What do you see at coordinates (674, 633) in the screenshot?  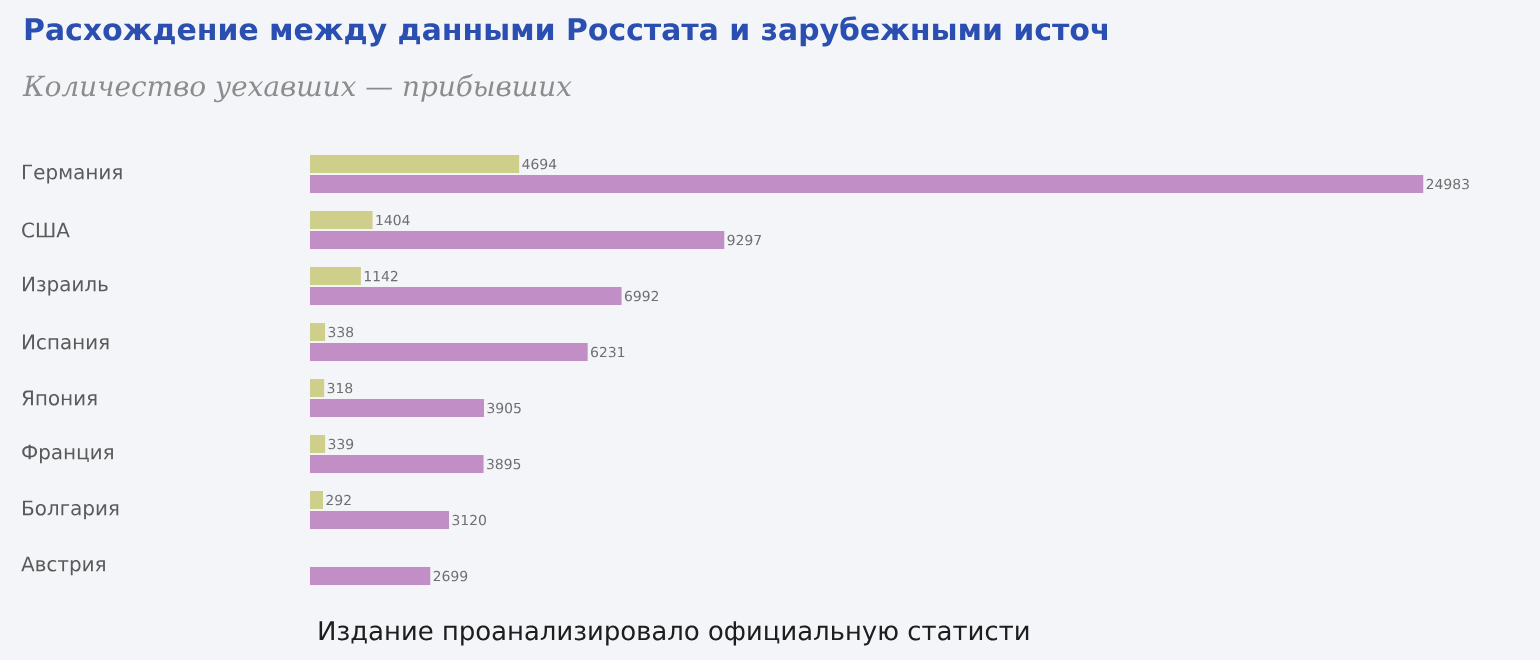 I see `text: Издание проанализировало официальную статисти` at bounding box center [674, 633].